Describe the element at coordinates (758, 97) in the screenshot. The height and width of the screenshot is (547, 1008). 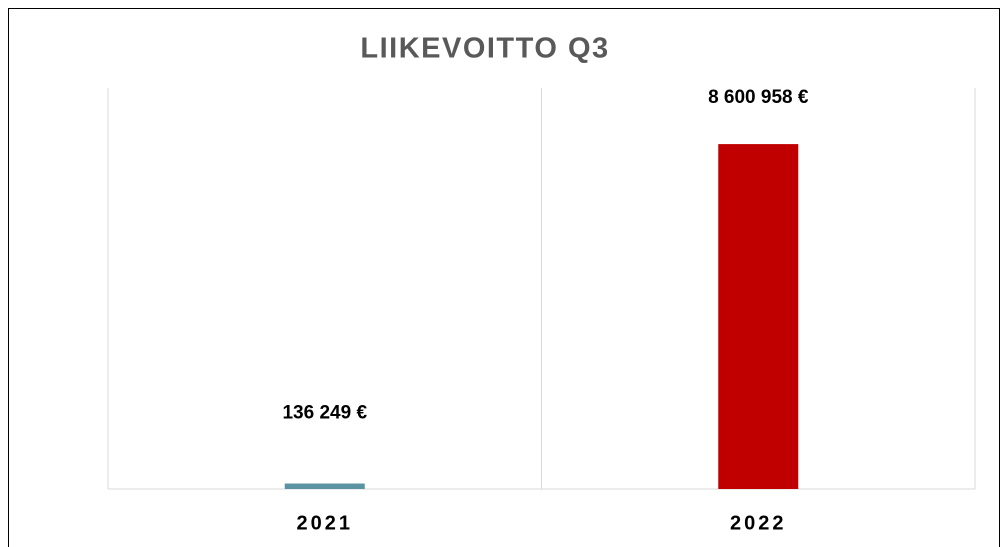
I see `data-label: 8 600 958 €` at that location.